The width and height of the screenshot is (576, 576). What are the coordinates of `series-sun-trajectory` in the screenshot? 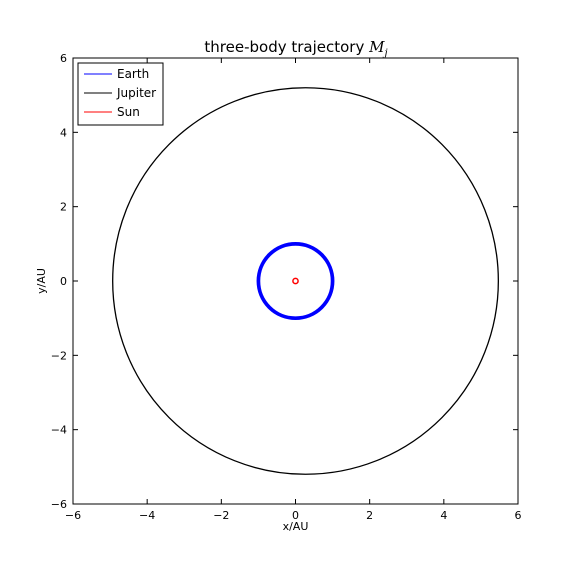 It's located at (295, 281).